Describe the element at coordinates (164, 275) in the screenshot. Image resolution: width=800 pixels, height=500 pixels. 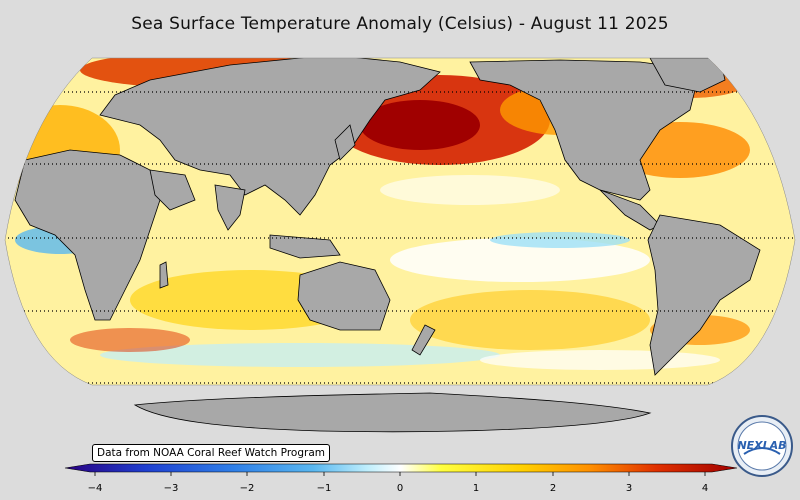
I see `madagascar-landmass` at that location.